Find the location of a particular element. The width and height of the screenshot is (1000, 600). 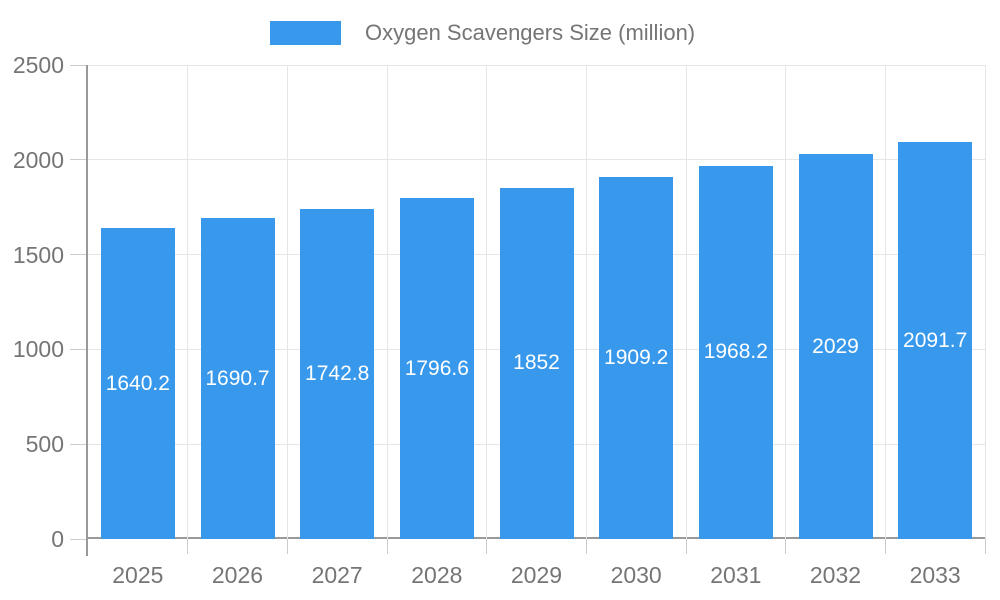

x-axis-label: 2027 is located at coordinates (337, 575).